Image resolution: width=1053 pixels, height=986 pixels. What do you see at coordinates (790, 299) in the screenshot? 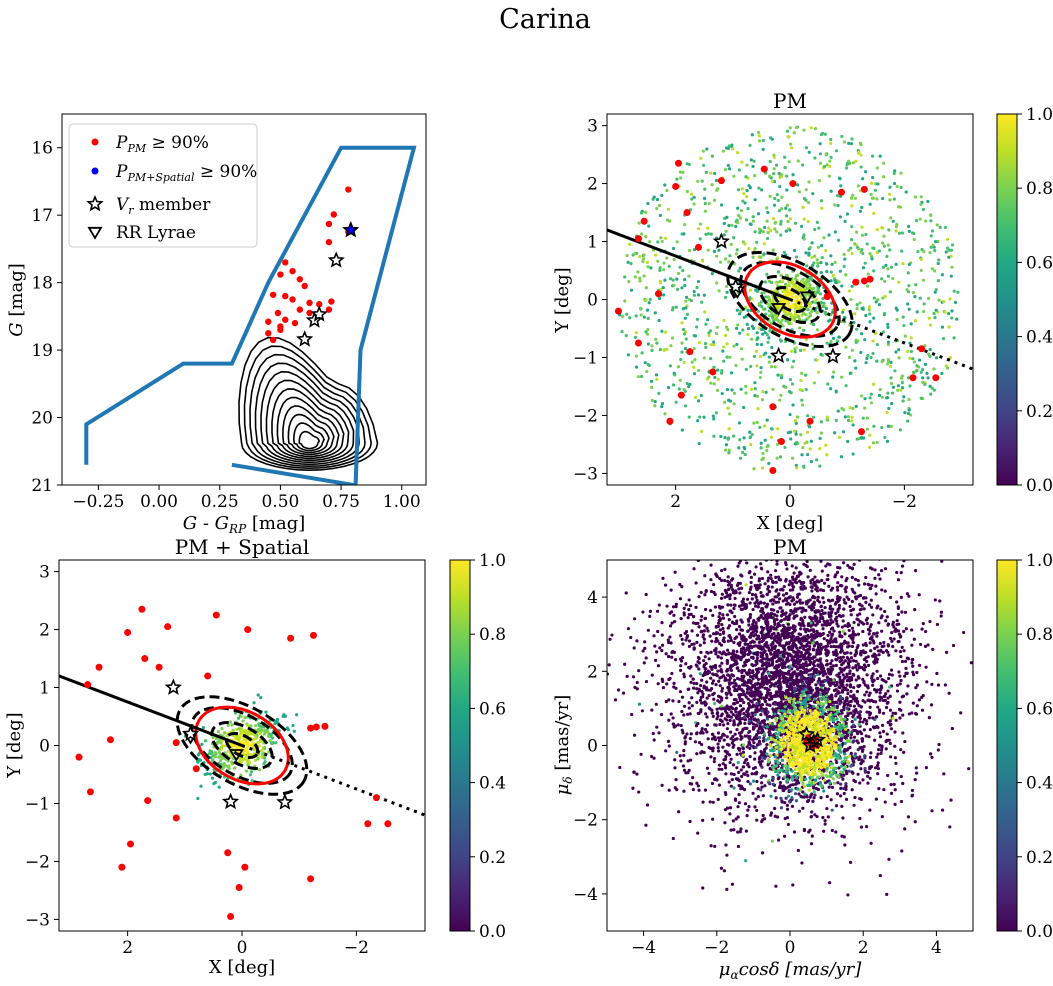
I see `pm-sky-ellipse` at bounding box center [790, 299].